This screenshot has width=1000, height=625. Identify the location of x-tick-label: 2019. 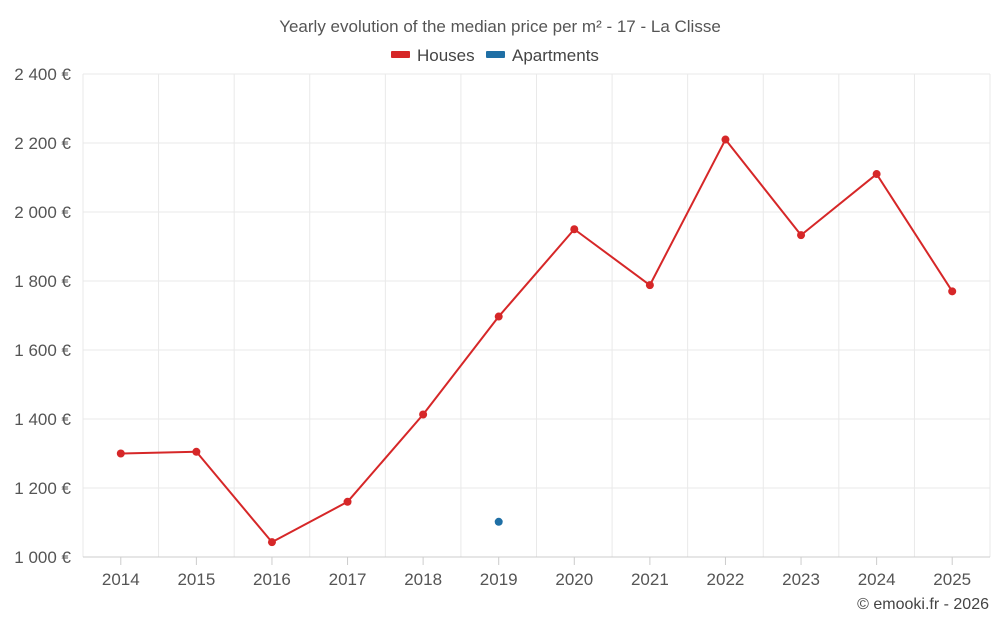
(499, 579).